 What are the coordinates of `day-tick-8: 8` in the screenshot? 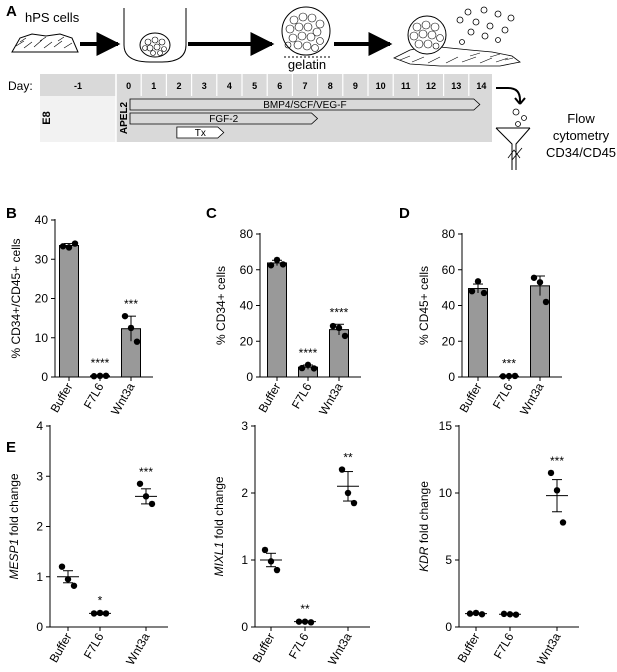 It's located at (330, 86).